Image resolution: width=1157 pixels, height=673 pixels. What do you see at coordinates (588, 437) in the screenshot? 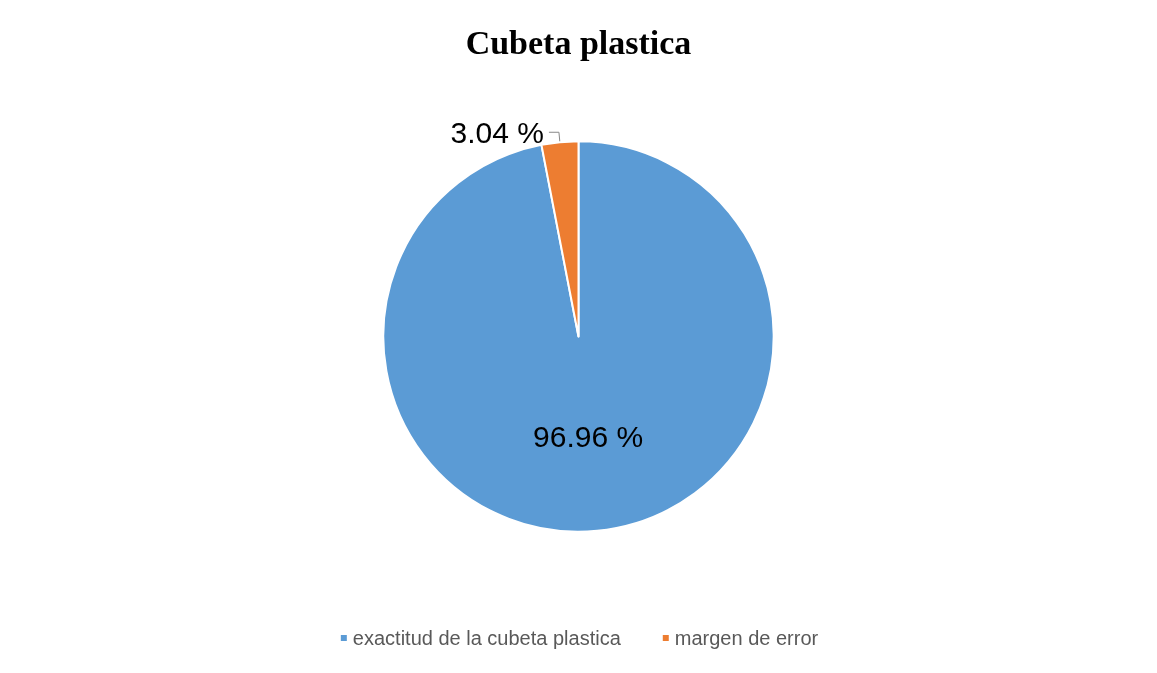
I see `data-label: 96.96 %` at bounding box center [588, 437].